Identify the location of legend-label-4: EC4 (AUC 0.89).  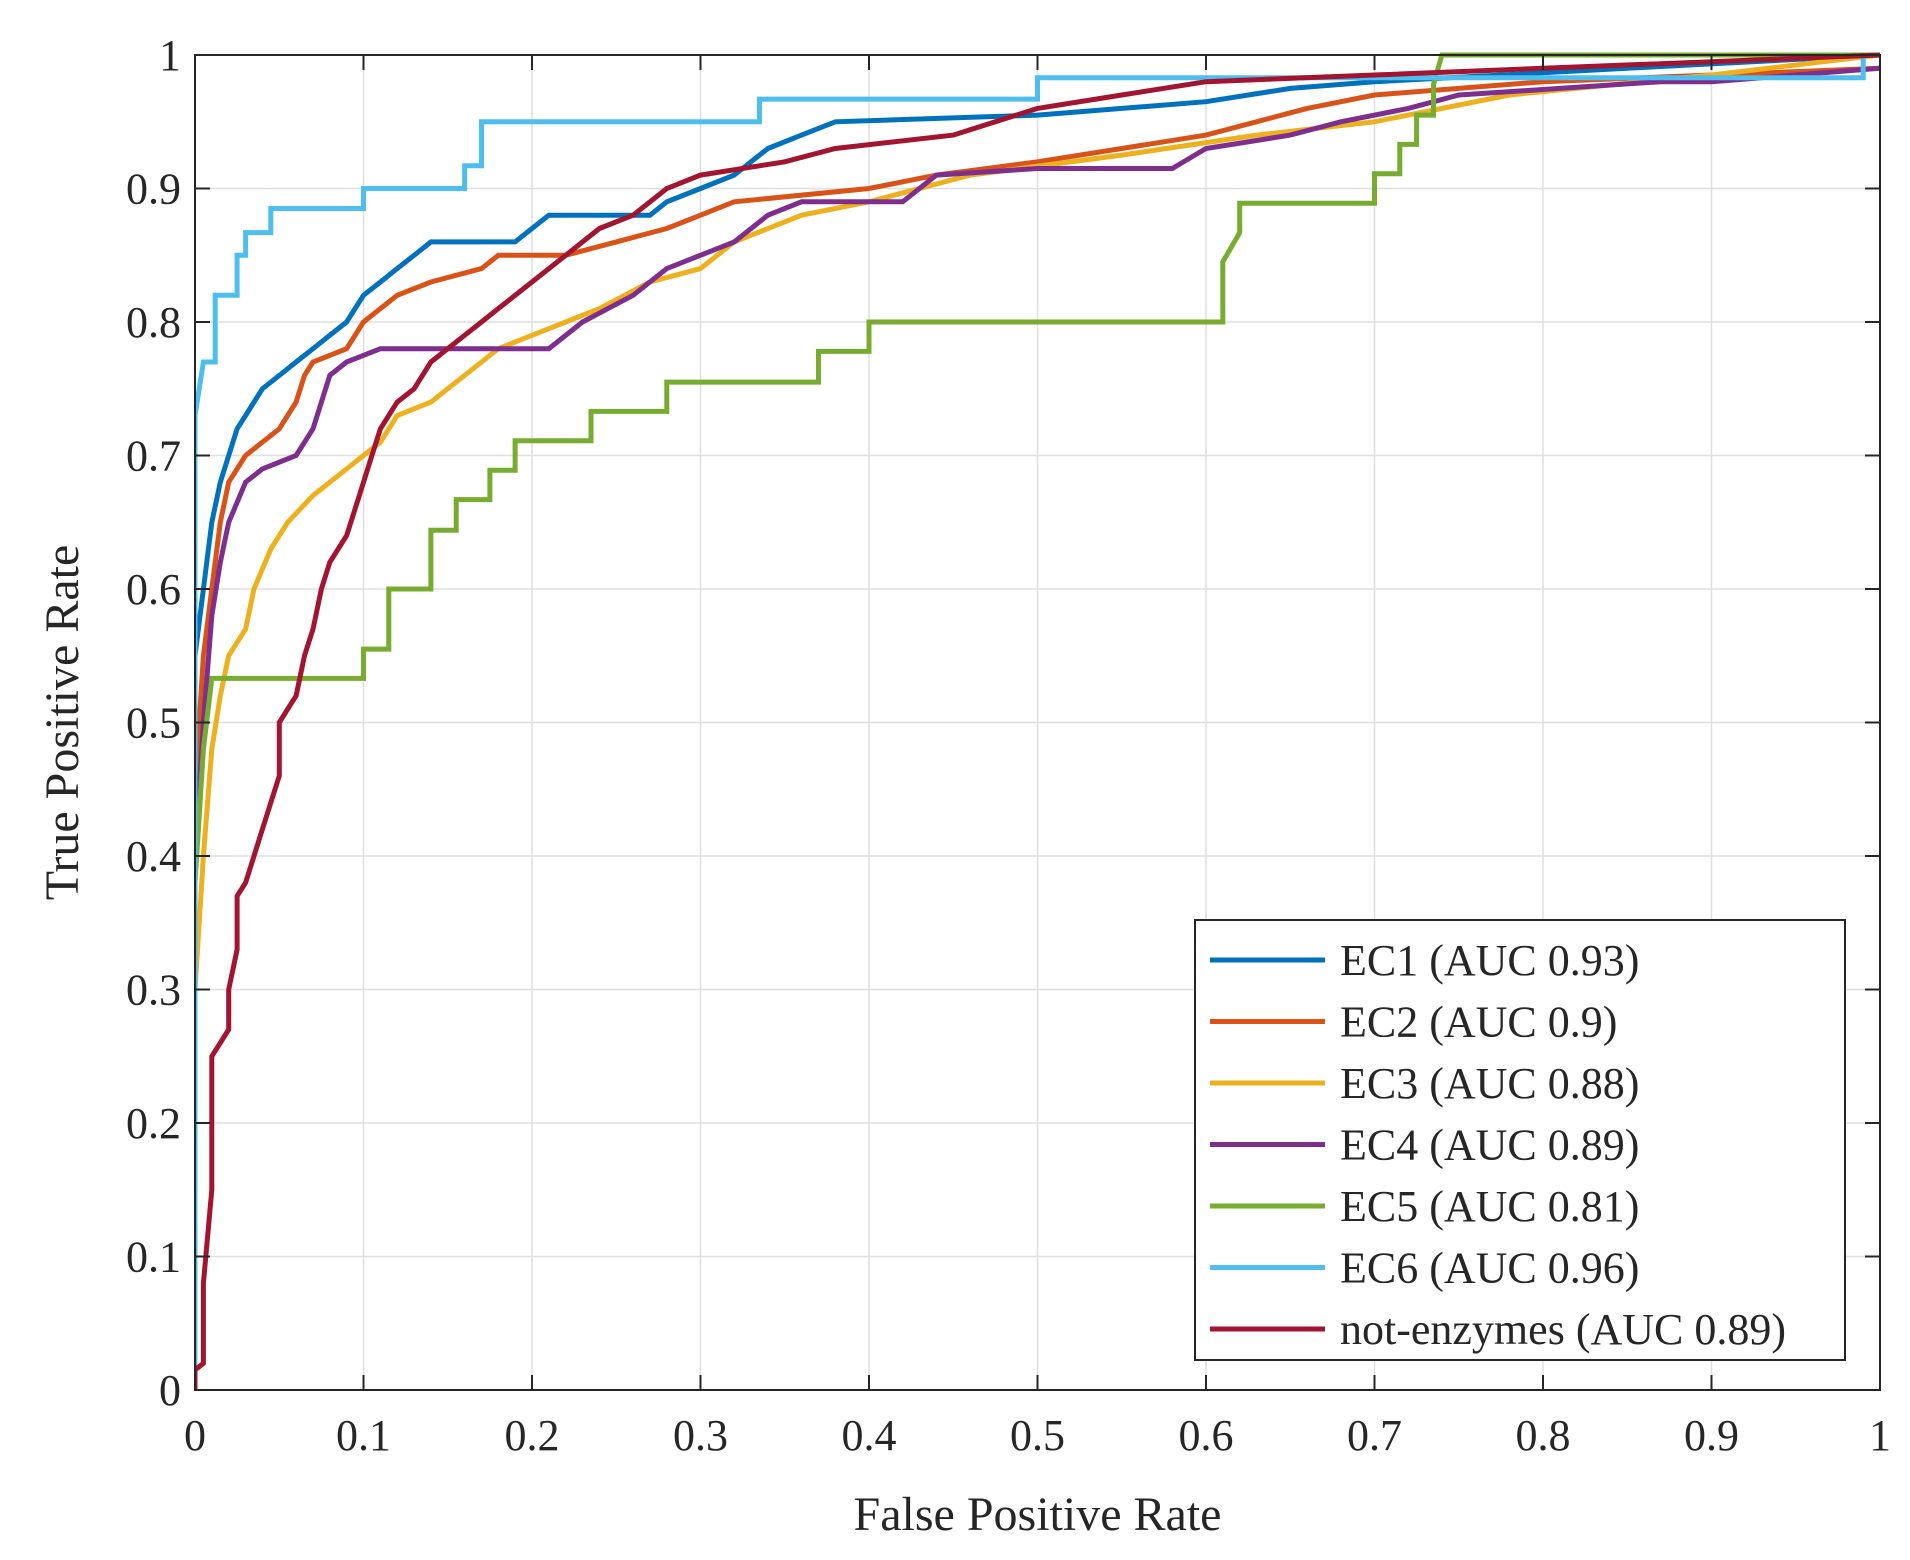
(1489, 1145).